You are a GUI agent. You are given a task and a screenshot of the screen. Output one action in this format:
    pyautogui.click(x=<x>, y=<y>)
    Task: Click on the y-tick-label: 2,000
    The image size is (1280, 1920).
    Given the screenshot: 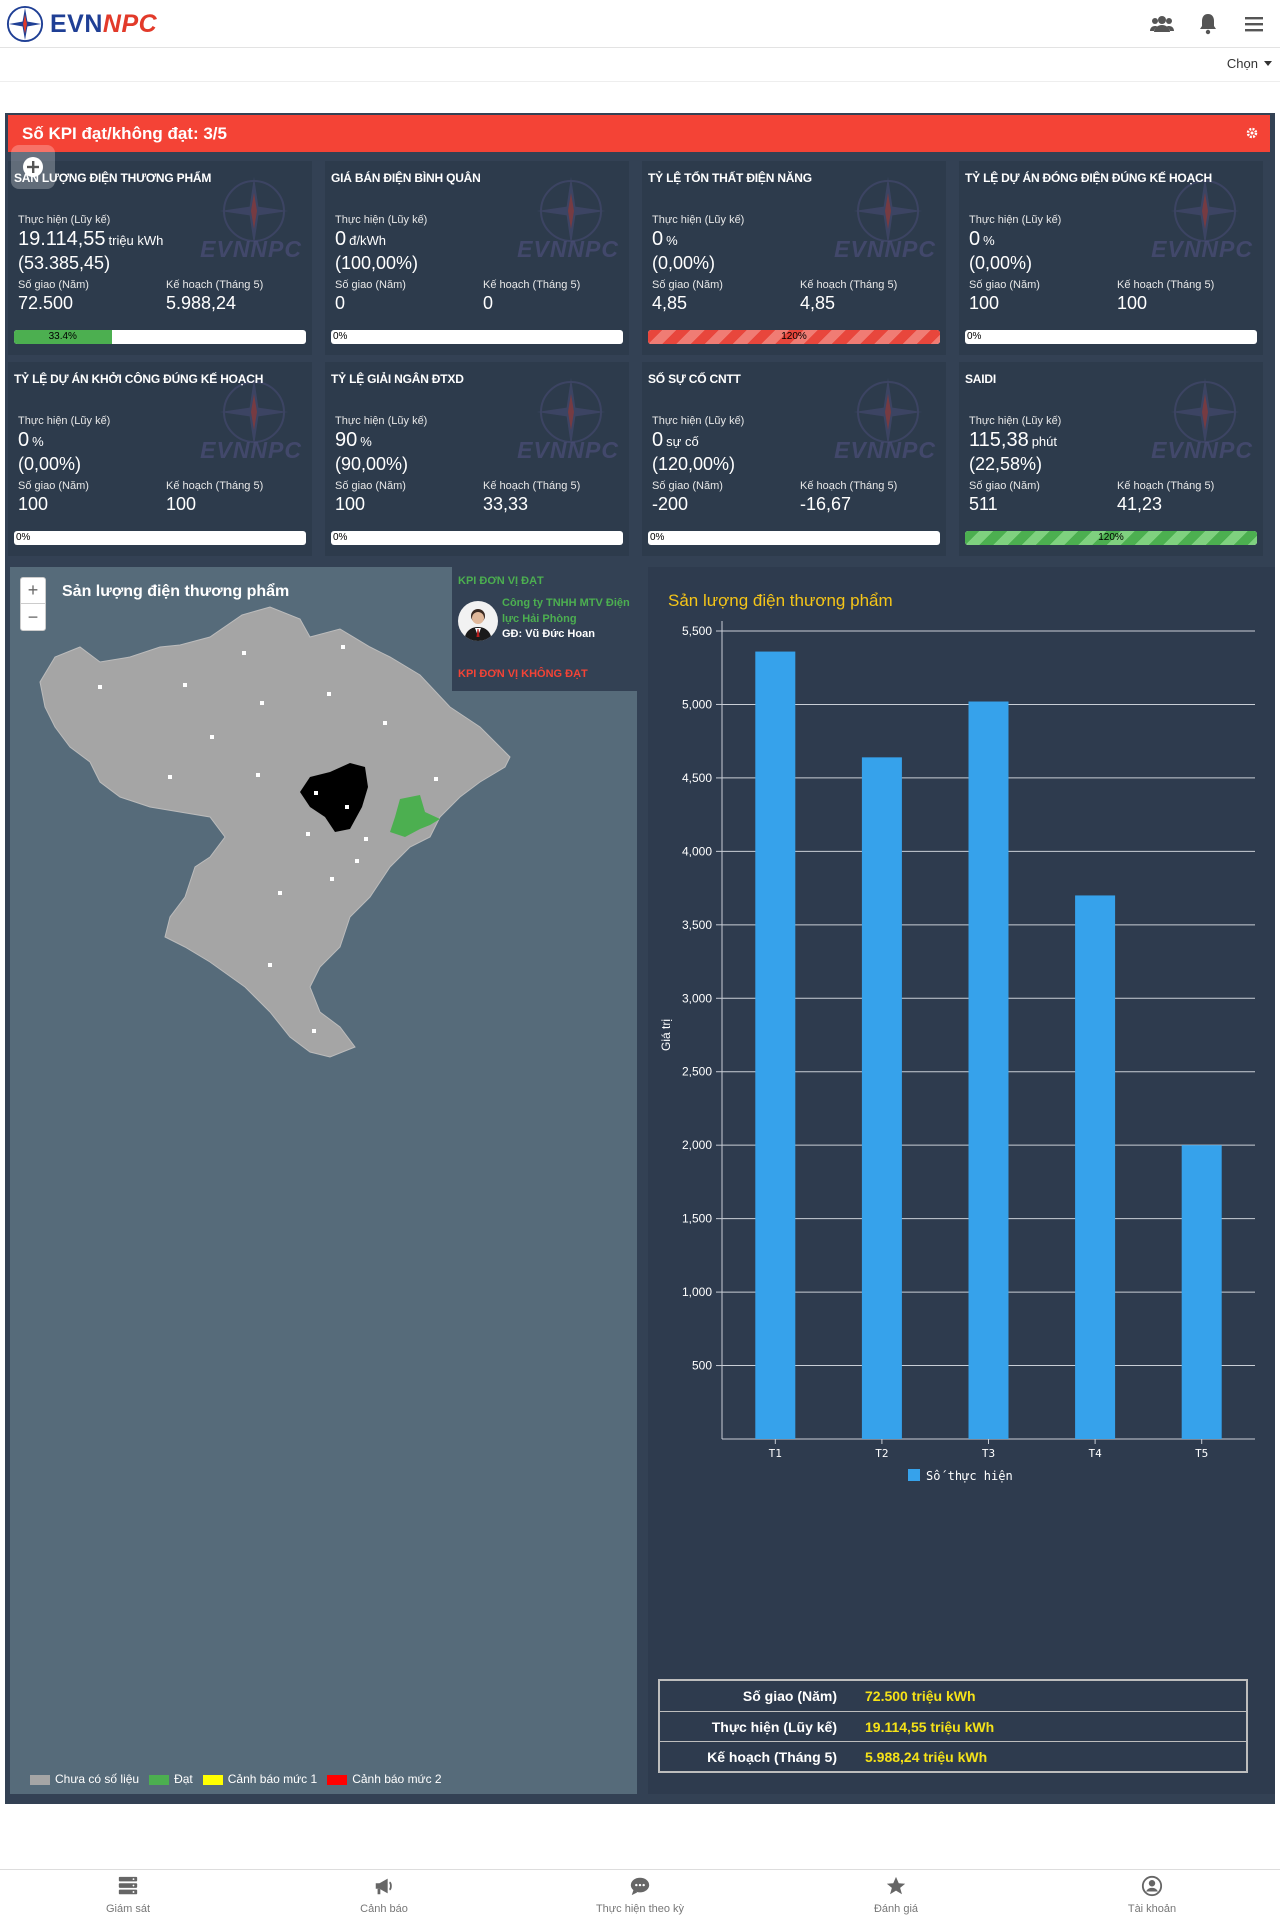 What is the action you would take?
    pyautogui.click(x=697, y=1145)
    